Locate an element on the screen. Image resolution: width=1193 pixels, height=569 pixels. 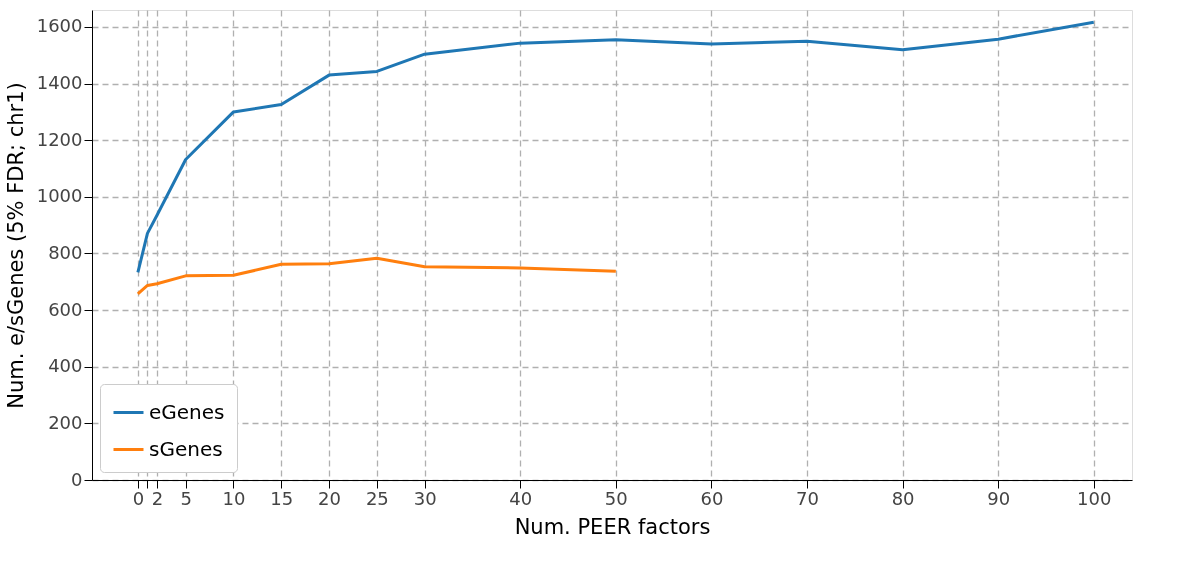
legend-label: sGenes is located at coordinates (186, 448).